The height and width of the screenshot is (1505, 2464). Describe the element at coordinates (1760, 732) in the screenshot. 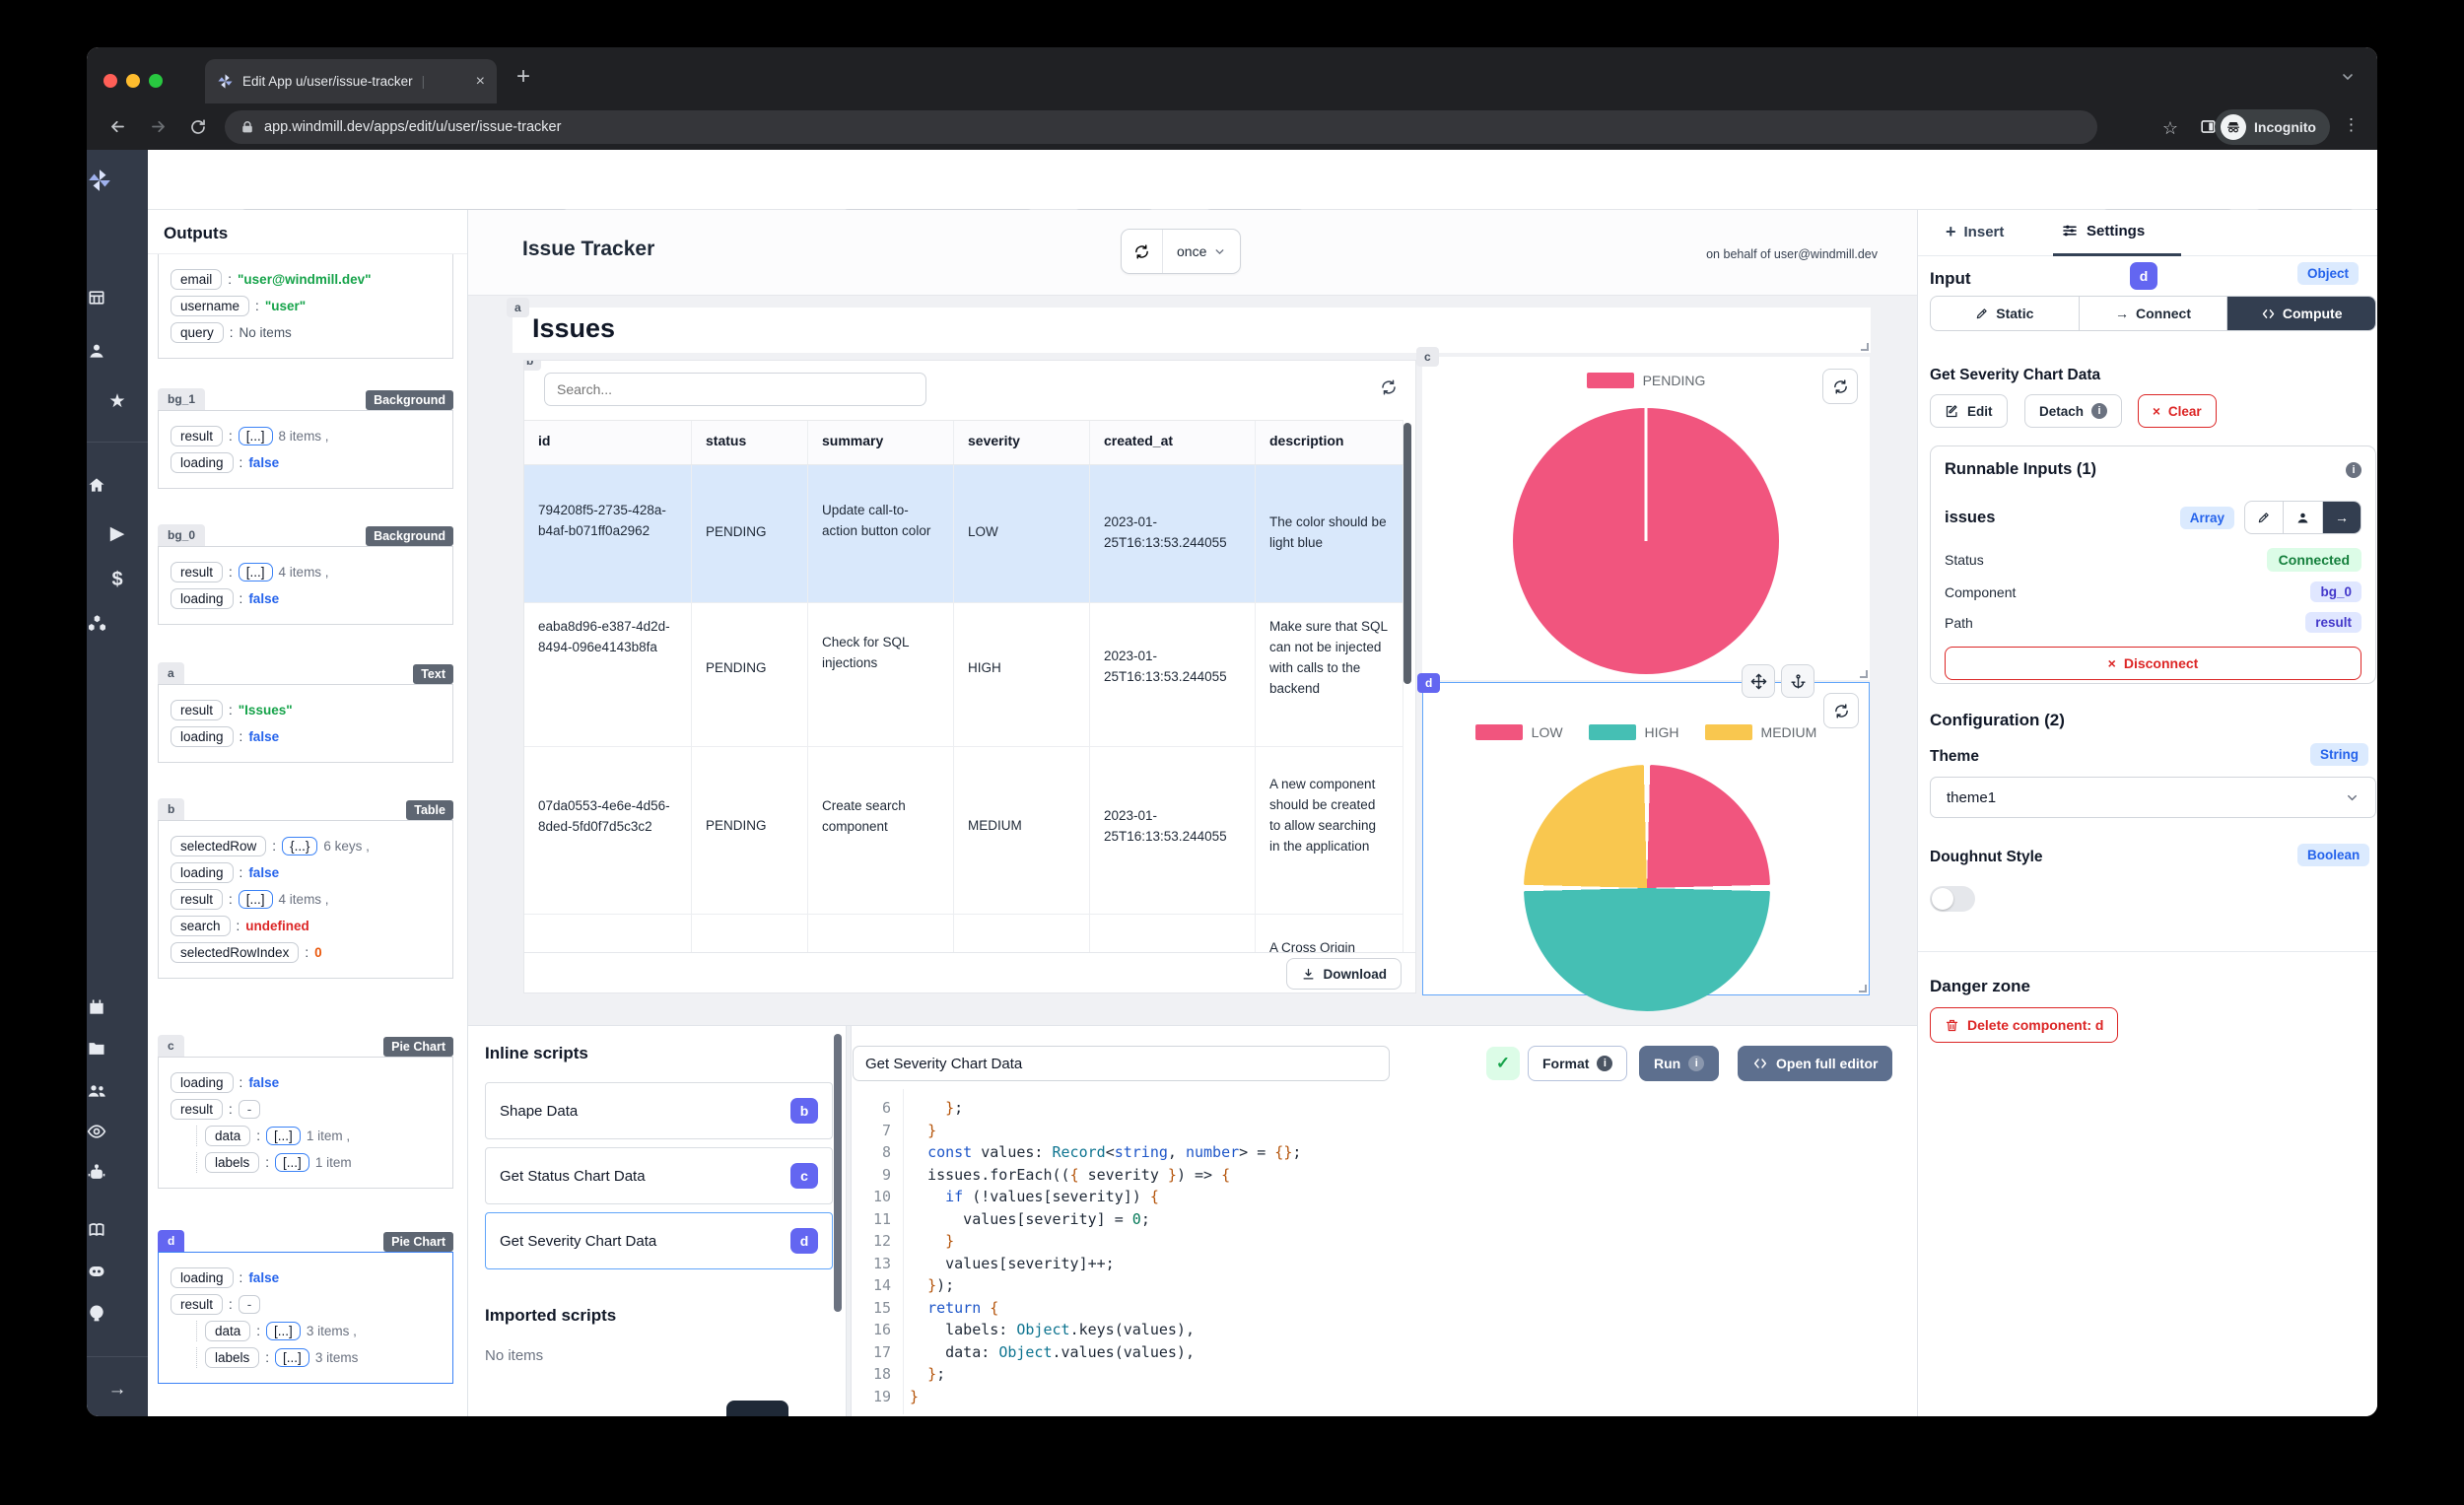

I see `legend-item: MEDIUM` at that location.